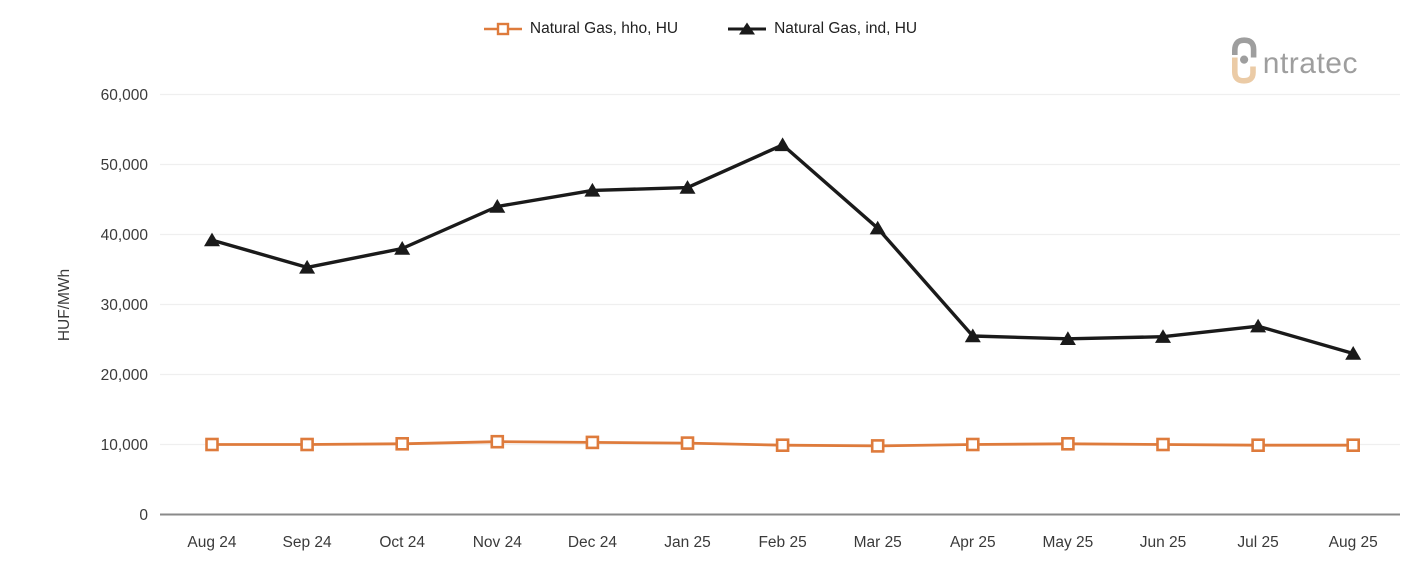  Describe the element at coordinates (125, 305) in the screenshot. I see `y-tick-label: 30,000` at that location.